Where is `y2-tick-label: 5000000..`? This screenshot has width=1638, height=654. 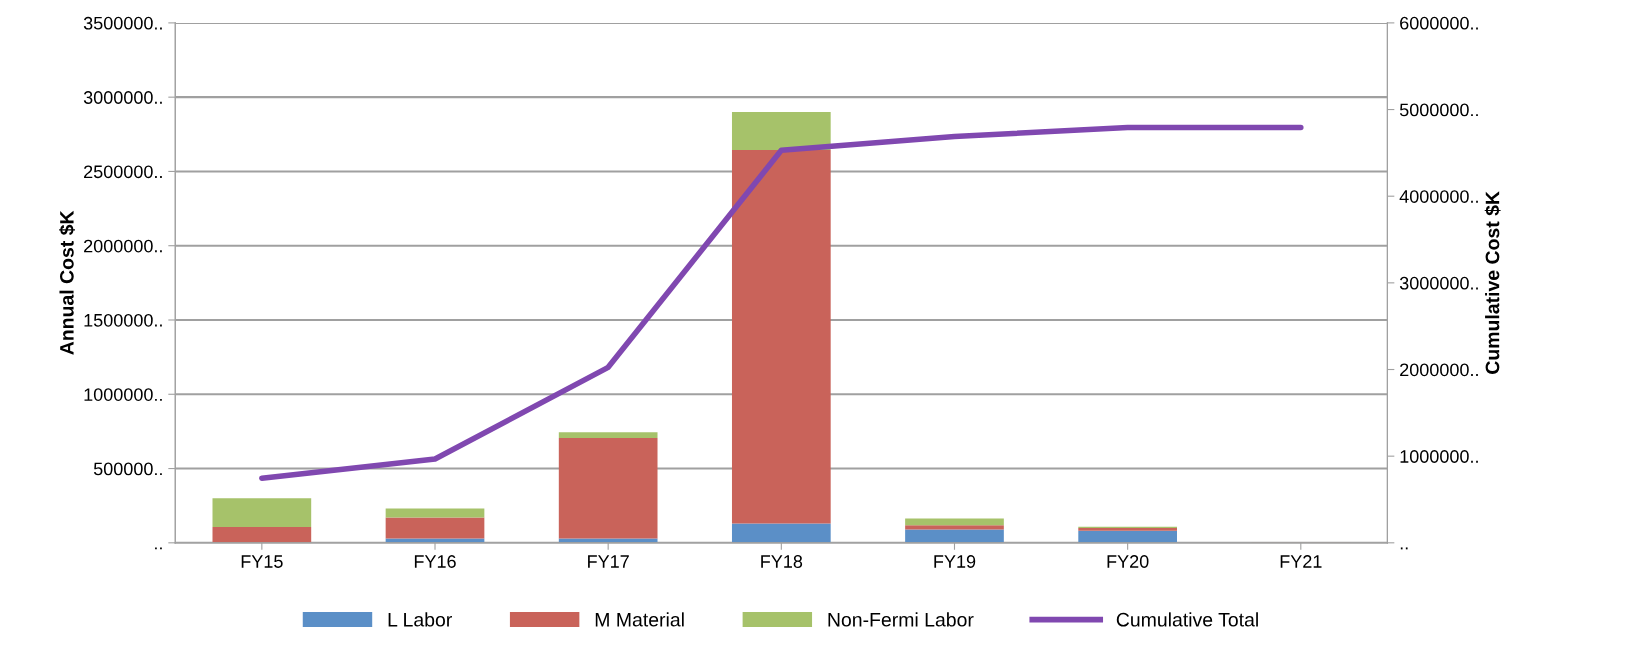 y2-tick-label: 5000000.. is located at coordinates (1438, 110).